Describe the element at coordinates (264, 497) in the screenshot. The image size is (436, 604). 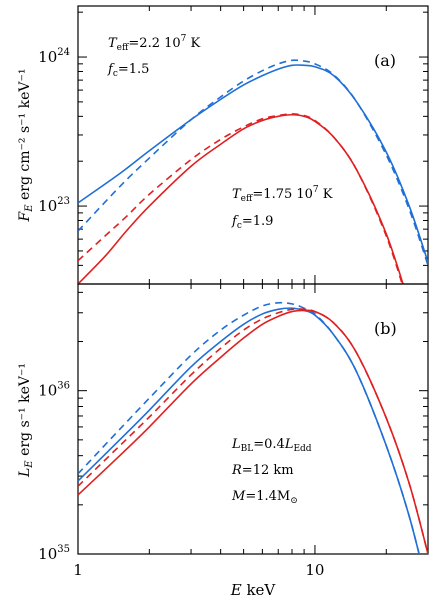
I see `mass-label: M=1.4M⊙` at that location.